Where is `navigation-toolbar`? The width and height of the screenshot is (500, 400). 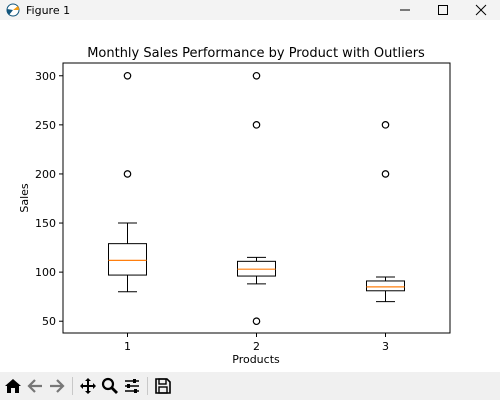 navigation-toolbar is located at coordinates (250, 386).